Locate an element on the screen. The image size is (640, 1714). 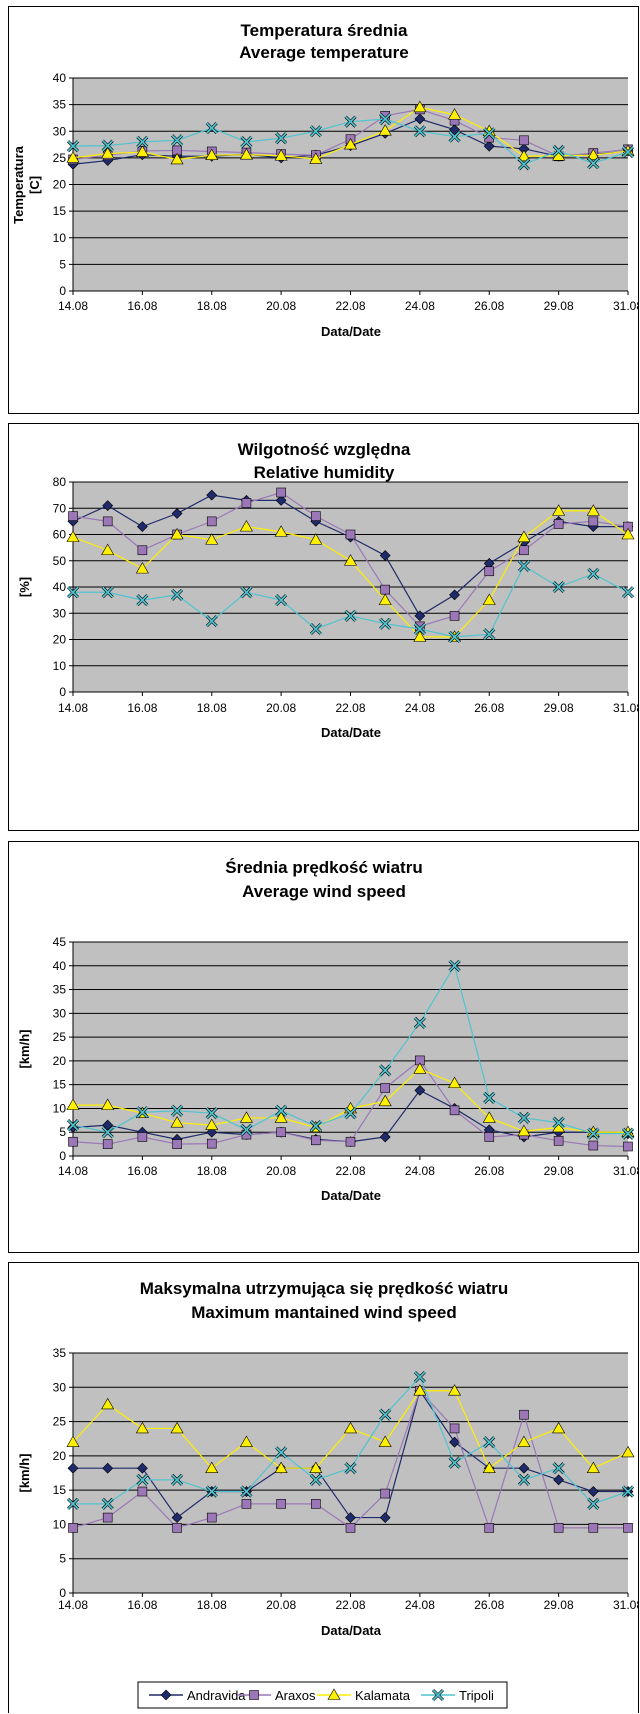
y-tick-label: 25 is located at coordinates (60, 158).